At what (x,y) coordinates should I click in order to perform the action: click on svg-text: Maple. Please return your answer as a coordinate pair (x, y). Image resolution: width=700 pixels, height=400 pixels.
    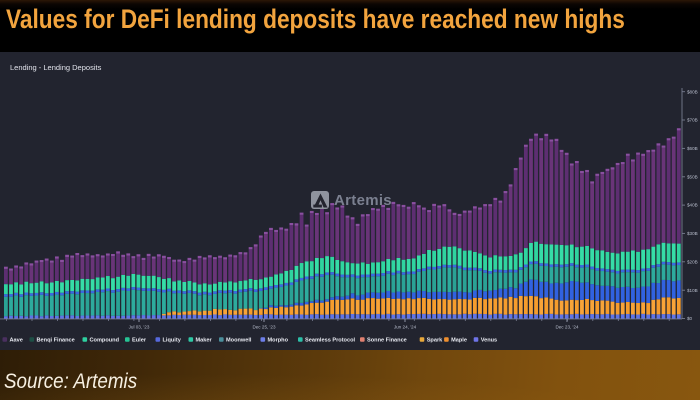
    Looking at the image, I should click on (459, 340).